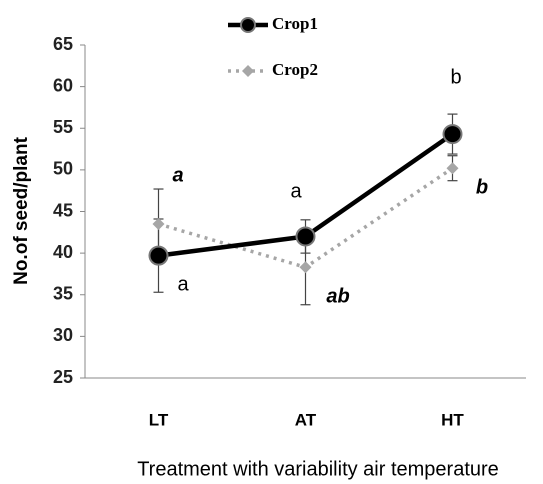  What do you see at coordinates (63, 44) in the screenshot?
I see `y-tick-label: 65` at bounding box center [63, 44].